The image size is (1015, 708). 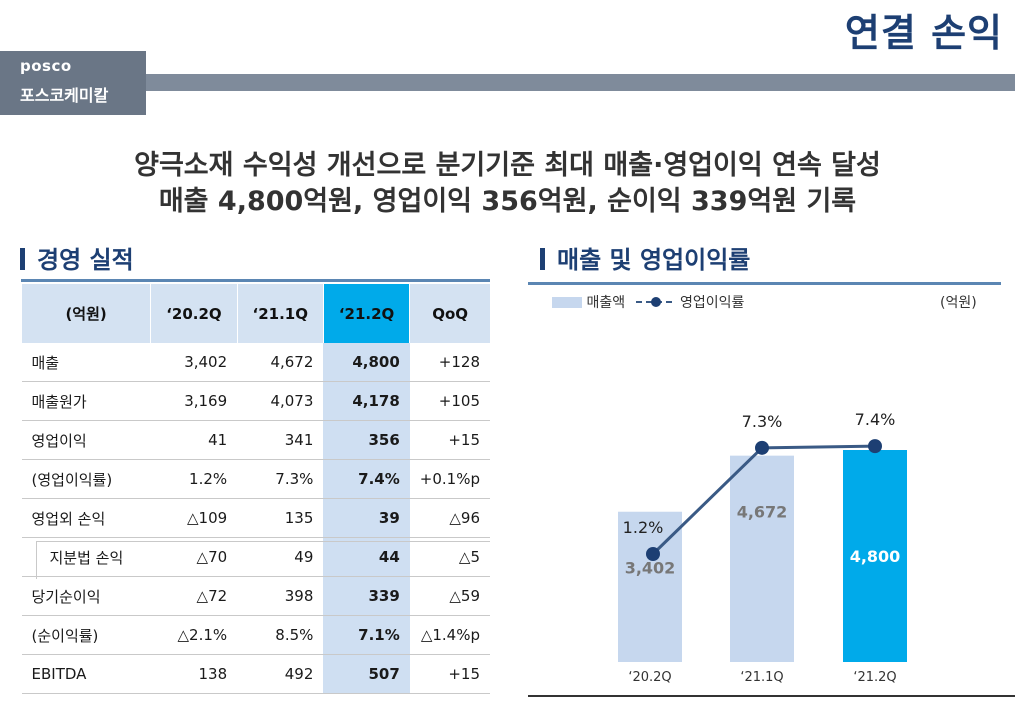 I want to click on company-logo: posco 포스코케미칼, so click(x=73, y=83).